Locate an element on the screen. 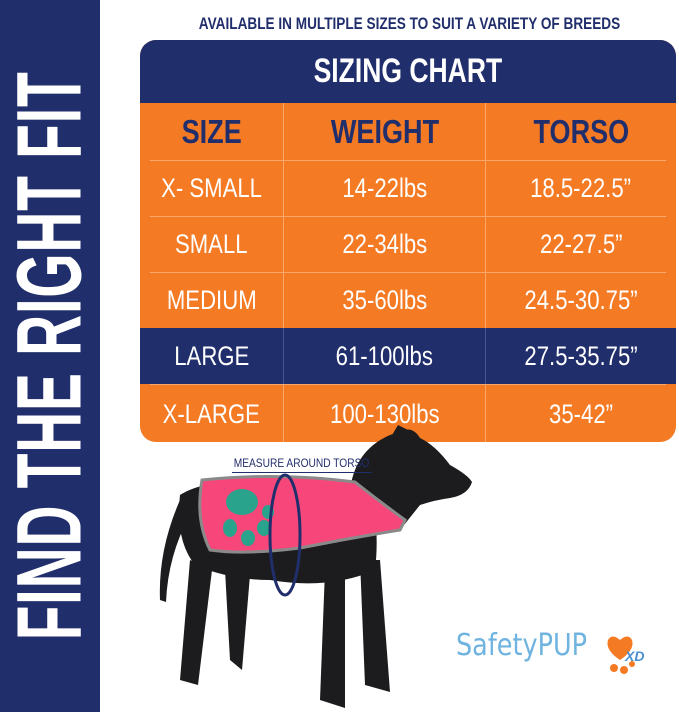 The image size is (679, 712). table-row-highlighted: LARGE 61-100lbs 27.5-35.75” is located at coordinates (408, 356).